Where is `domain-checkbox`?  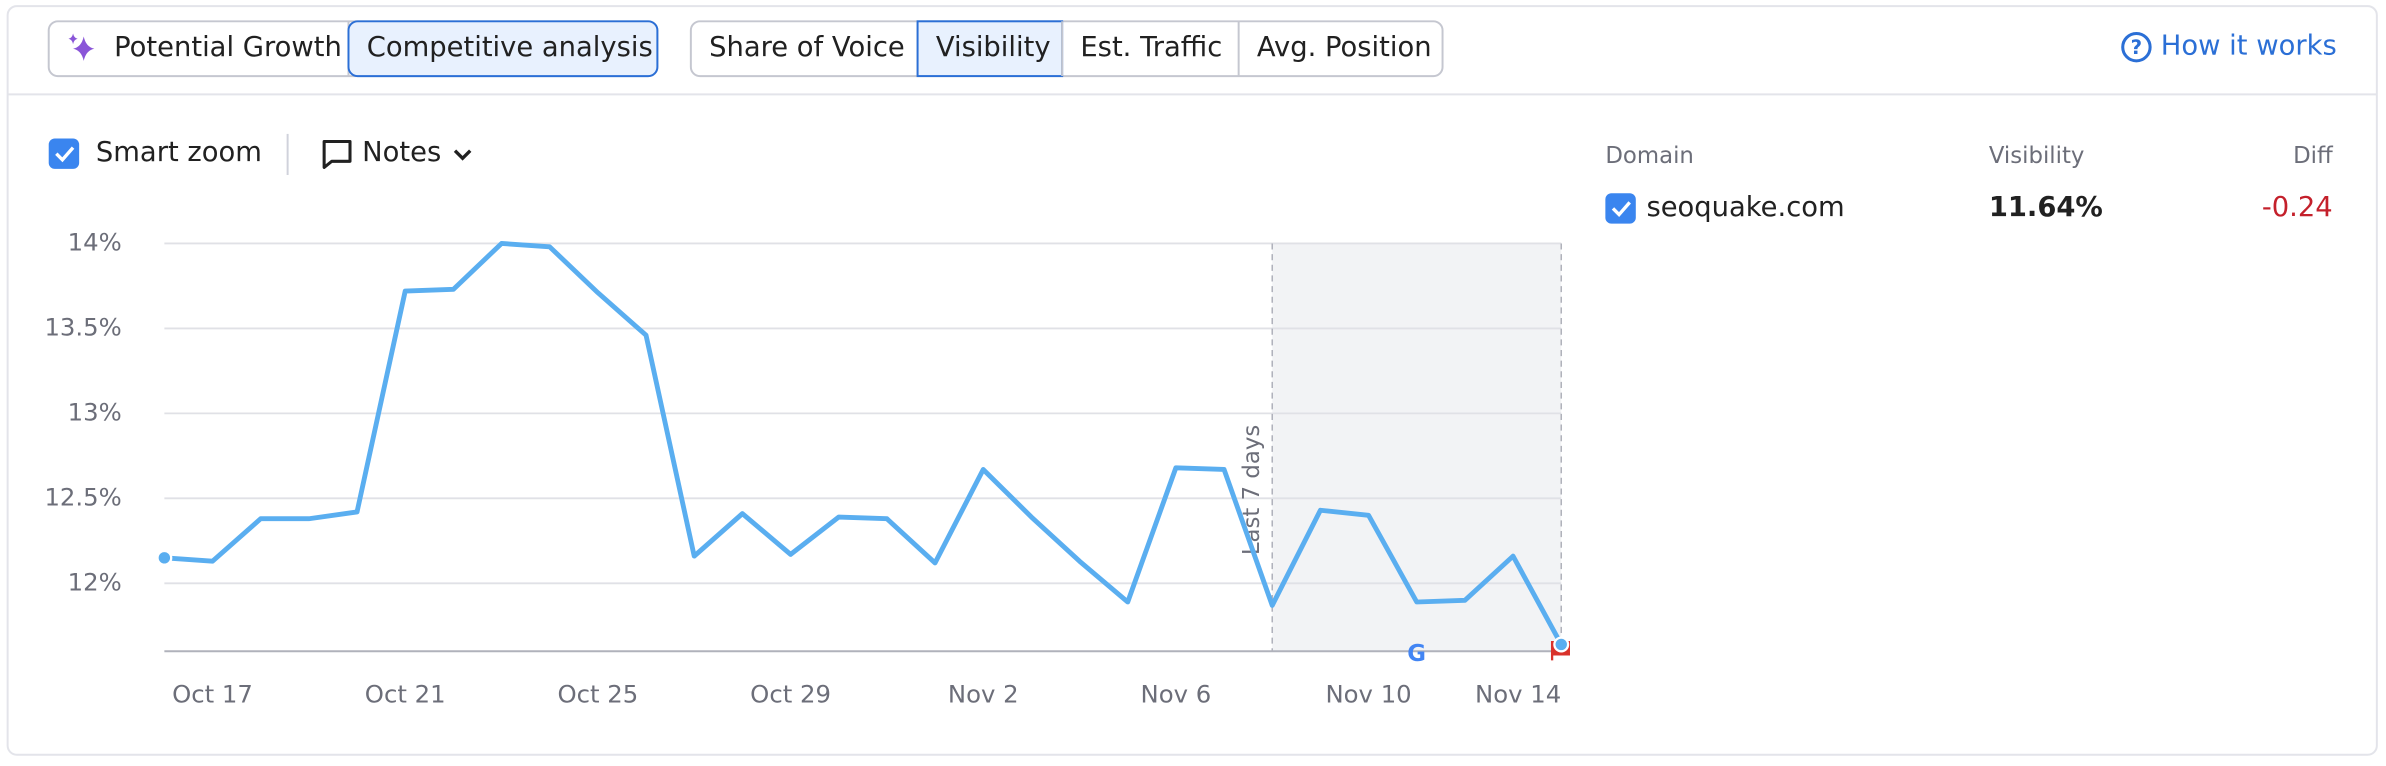
domain-checkbox is located at coordinates (1620, 208).